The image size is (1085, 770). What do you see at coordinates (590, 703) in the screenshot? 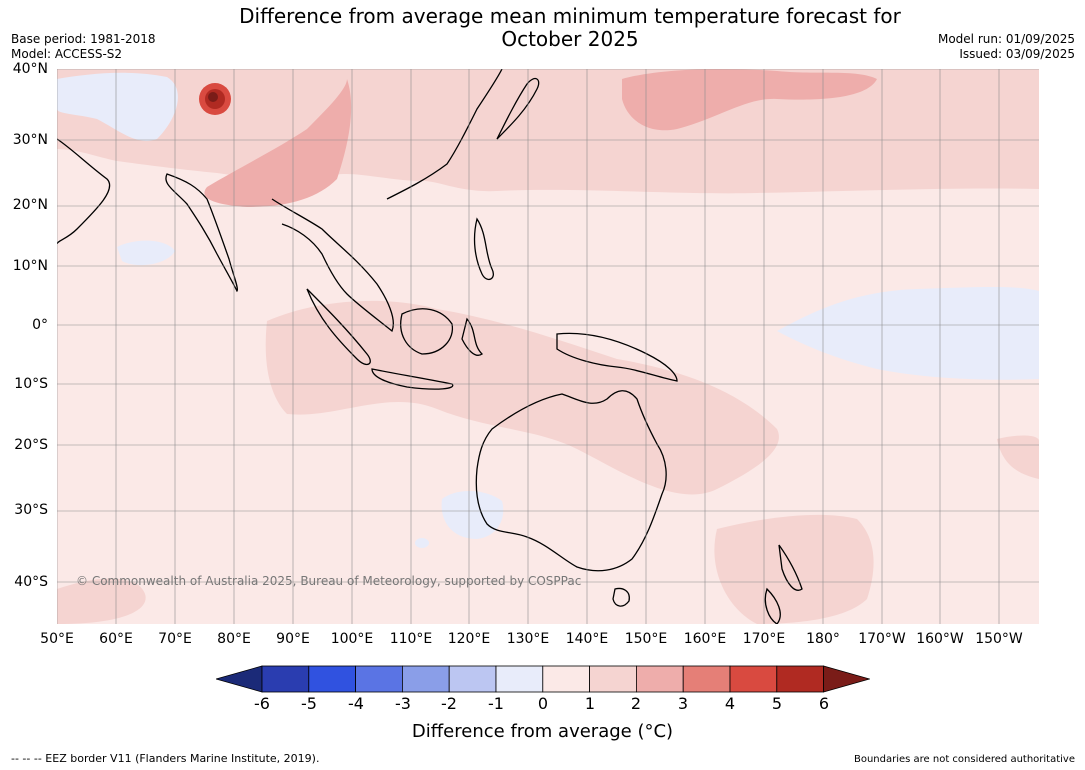
I see `colorbar-tick: 1` at bounding box center [590, 703].